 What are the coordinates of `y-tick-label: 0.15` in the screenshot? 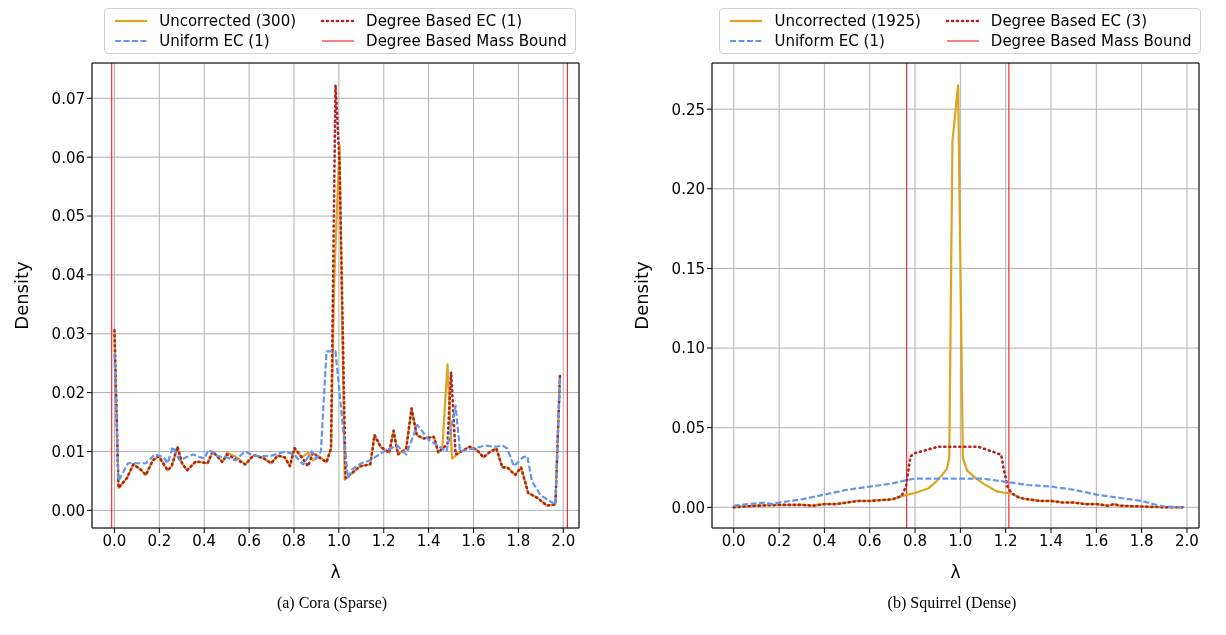 It's located at (688, 268).